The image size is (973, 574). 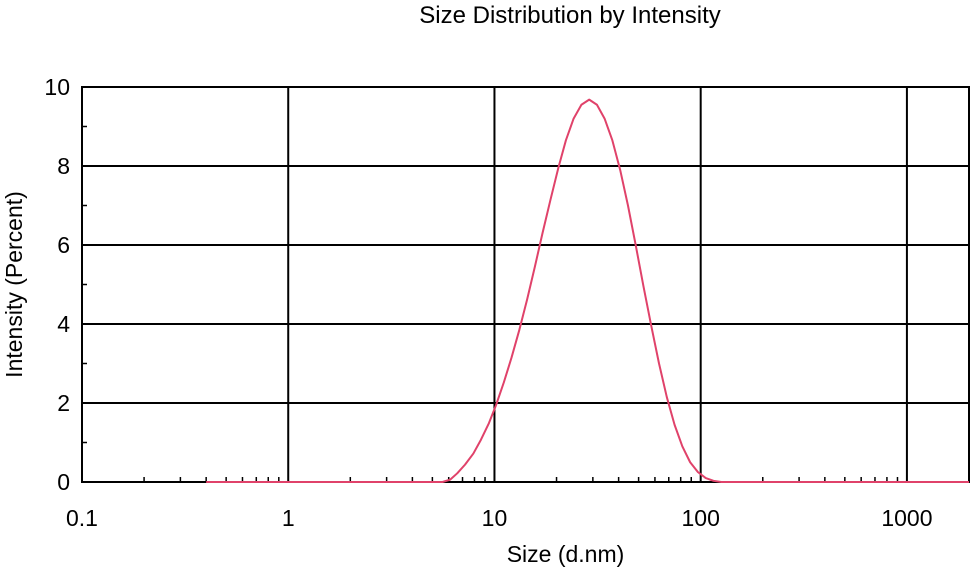 I want to click on x-tick-label: 1000, so click(x=906, y=518).